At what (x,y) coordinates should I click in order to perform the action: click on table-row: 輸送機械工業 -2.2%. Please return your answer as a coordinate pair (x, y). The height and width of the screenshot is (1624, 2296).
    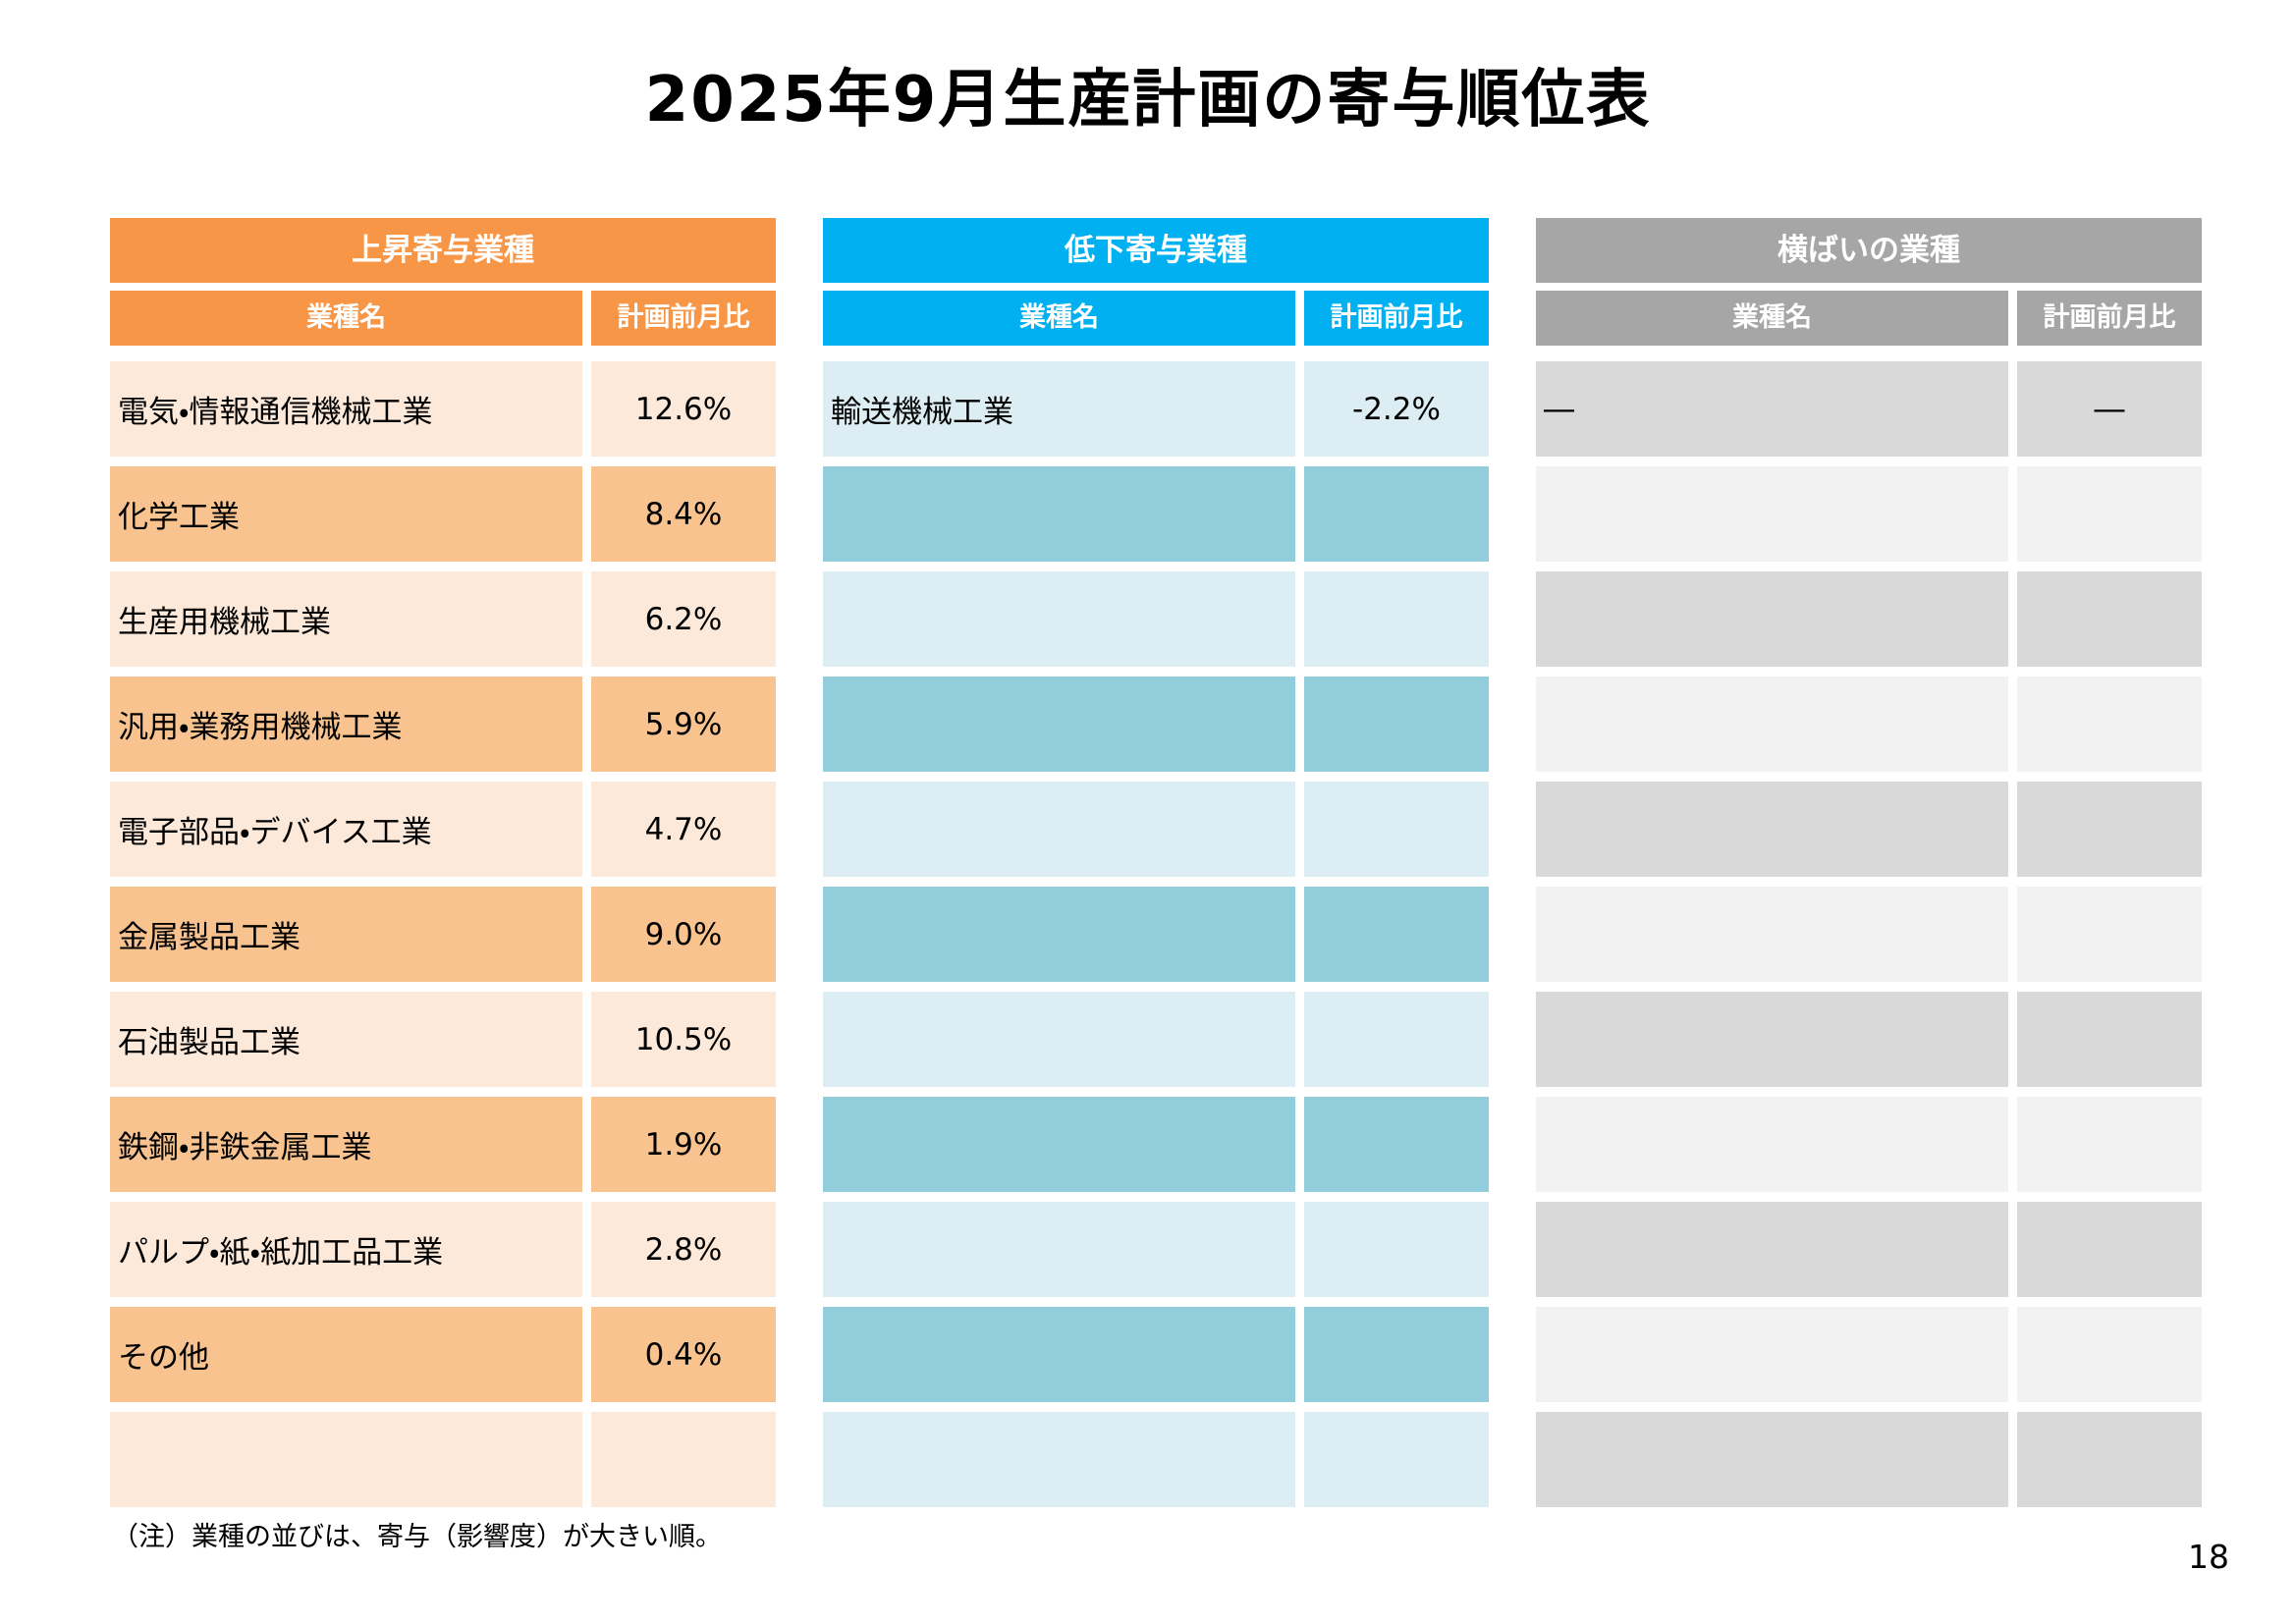
    Looking at the image, I should click on (1156, 409).